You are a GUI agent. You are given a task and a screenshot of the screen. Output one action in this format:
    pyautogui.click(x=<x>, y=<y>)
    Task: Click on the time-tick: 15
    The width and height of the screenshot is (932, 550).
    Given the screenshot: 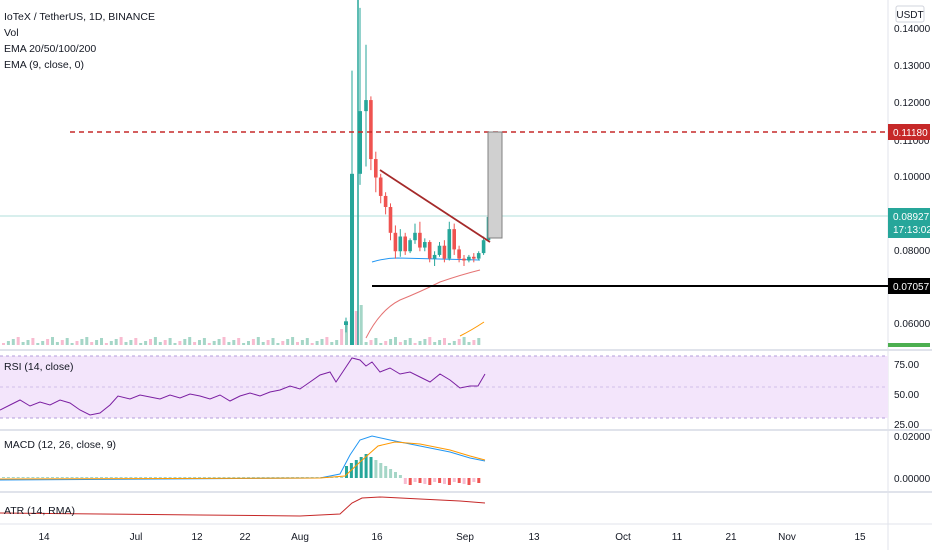 What is the action you would take?
    pyautogui.click(x=860, y=537)
    